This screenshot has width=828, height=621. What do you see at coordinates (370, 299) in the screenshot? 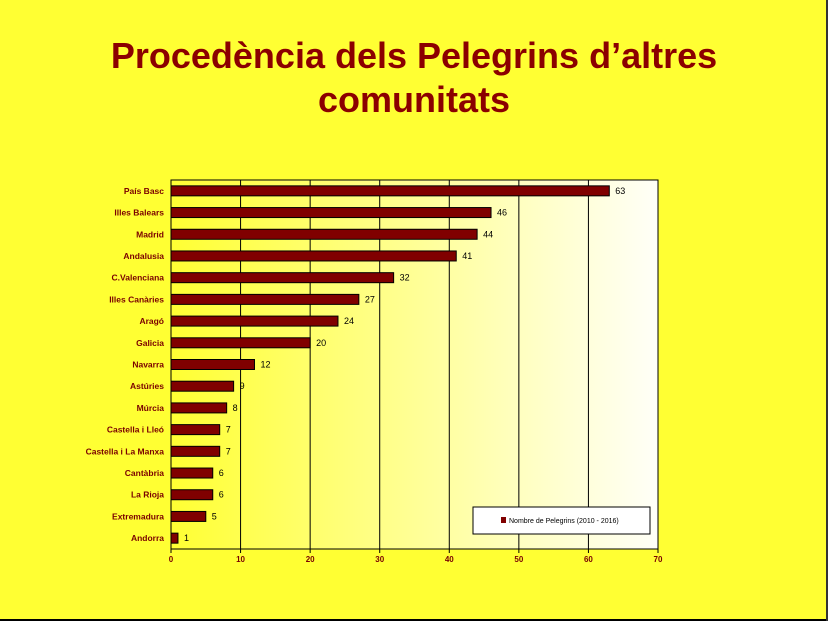
I see `data-label: 27` at bounding box center [370, 299].